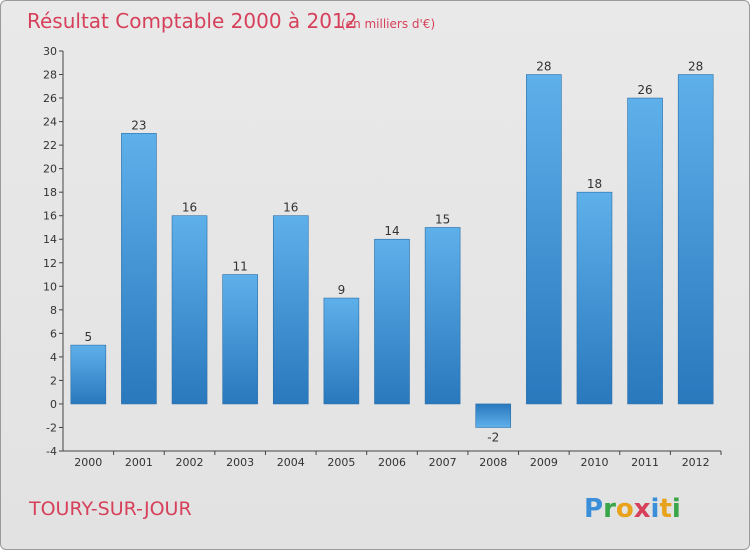 The height and width of the screenshot is (550, 750). I want to click on value-label-2010: 18, so click(594, 184).